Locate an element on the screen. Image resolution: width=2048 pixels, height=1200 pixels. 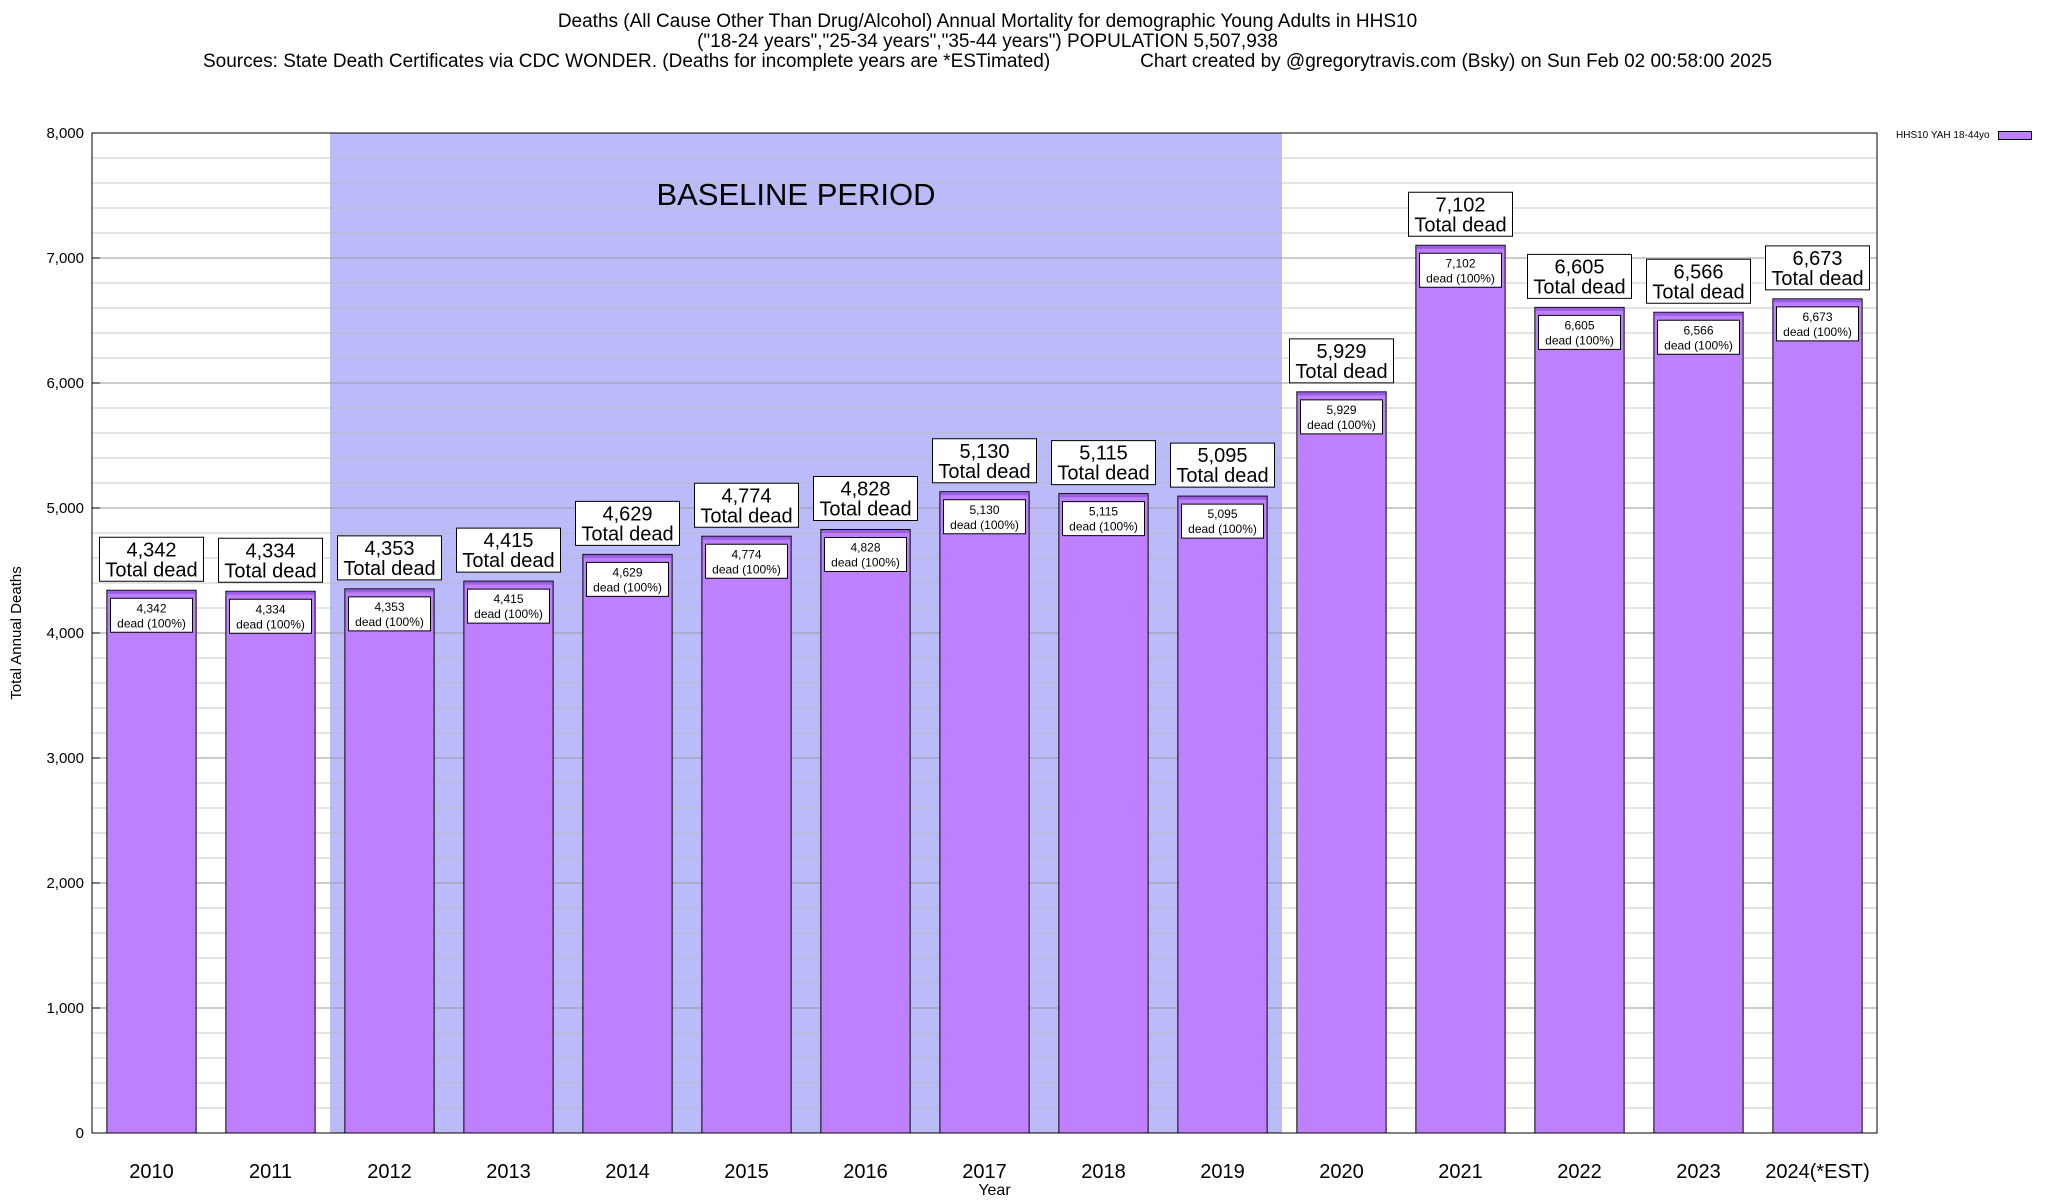
x-tick-label: 2014 is located at coordinates (627, 1172).